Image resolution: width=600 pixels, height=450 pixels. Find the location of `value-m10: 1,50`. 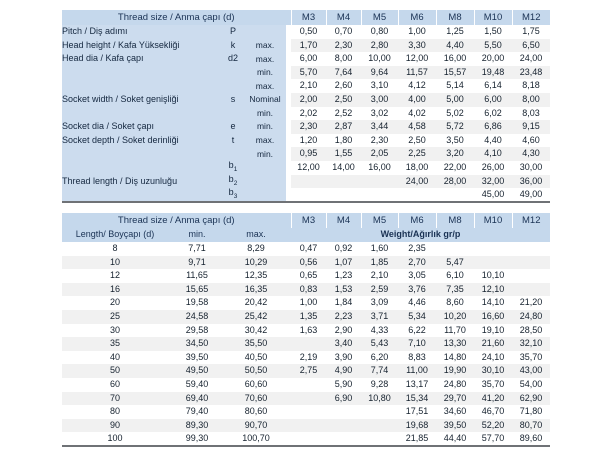

value-m10: 1,50 is located at coordinates (493, 32).